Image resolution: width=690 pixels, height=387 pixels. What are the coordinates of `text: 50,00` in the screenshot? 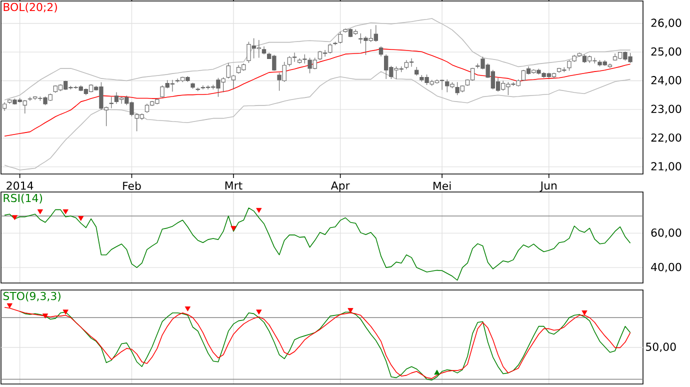 It's located at (661, 347).